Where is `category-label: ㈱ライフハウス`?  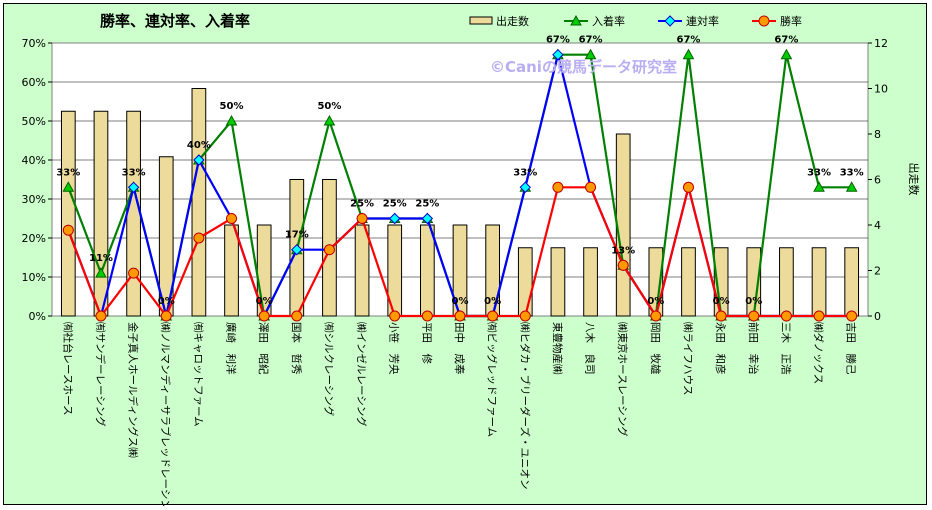
category-label: ㈱ライフハウス is located at coordinates (687, 359).